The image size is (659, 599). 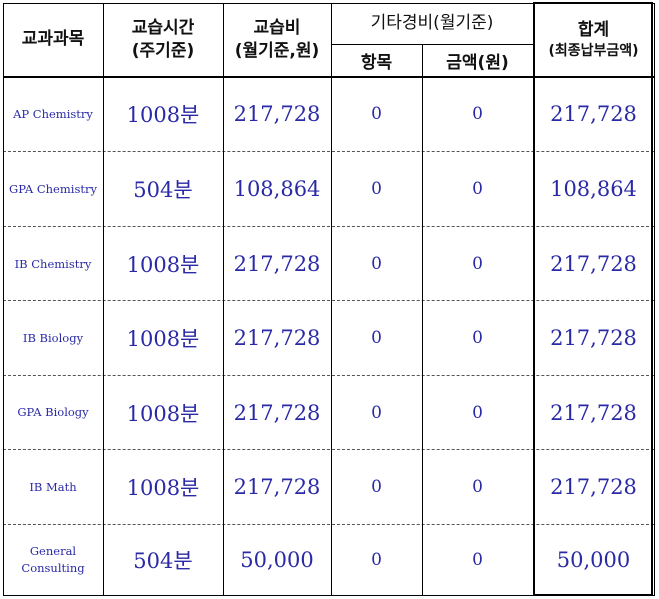 What do you see at coordinates (53, 560) in the screenshot?
I see `cell-subject: General Consulting` at bounding box center [53, 560].